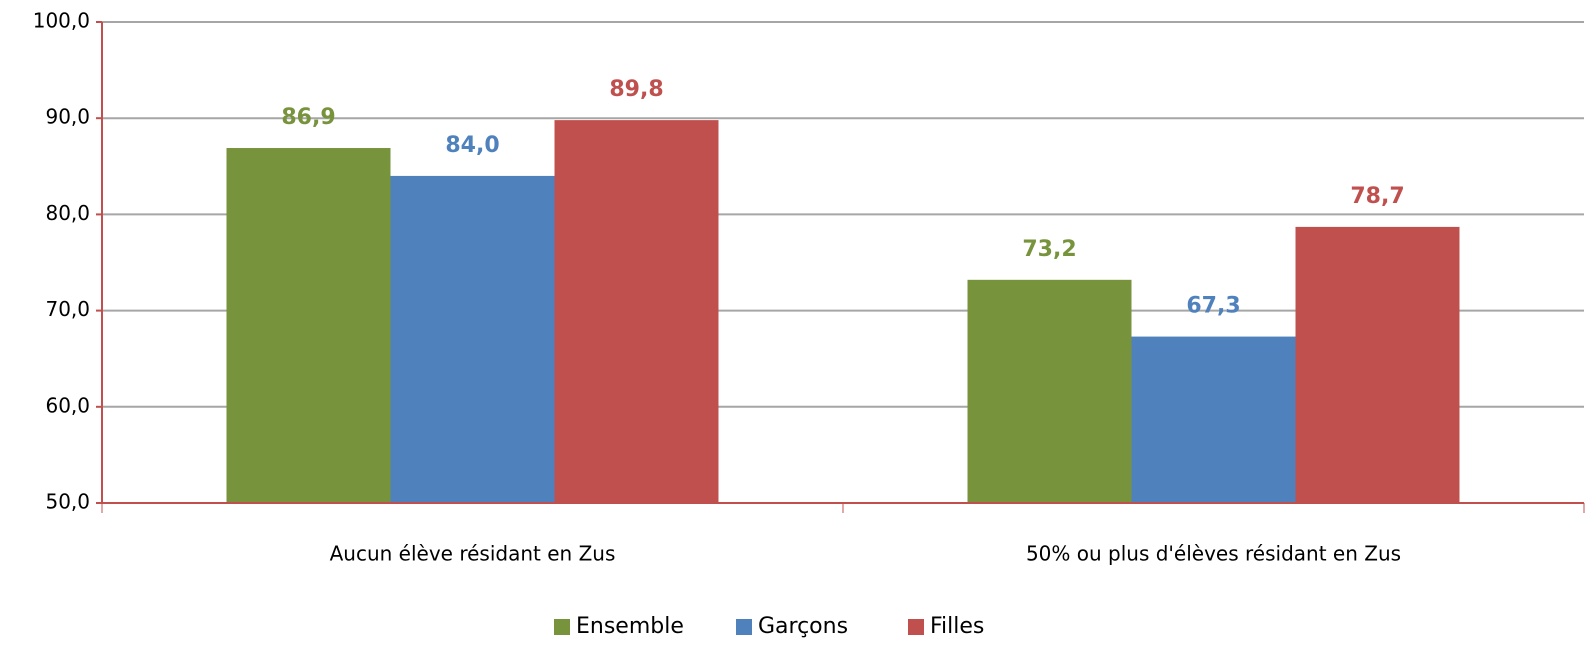 This screenshot has height=652, width=1594. Describe the element at coordinates (1377, 196) in the screenshot. I see `value-label: 78,7` at that location.